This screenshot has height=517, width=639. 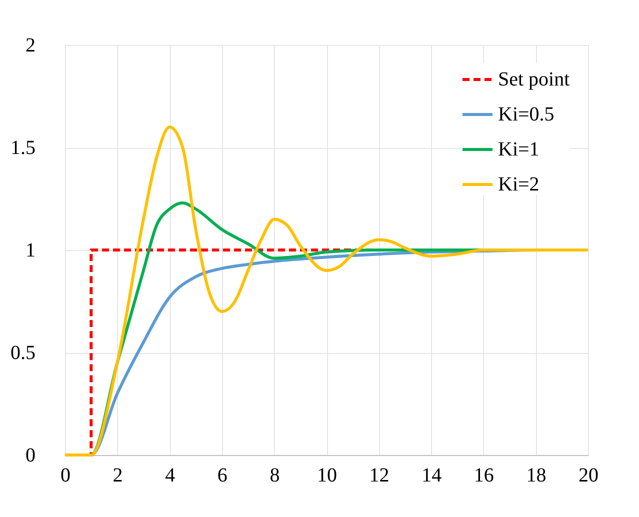 What do you see at coordinates (536, 475) in the screenshot?
I see `x-tick-label: 18` at bounding box center [536, 475].